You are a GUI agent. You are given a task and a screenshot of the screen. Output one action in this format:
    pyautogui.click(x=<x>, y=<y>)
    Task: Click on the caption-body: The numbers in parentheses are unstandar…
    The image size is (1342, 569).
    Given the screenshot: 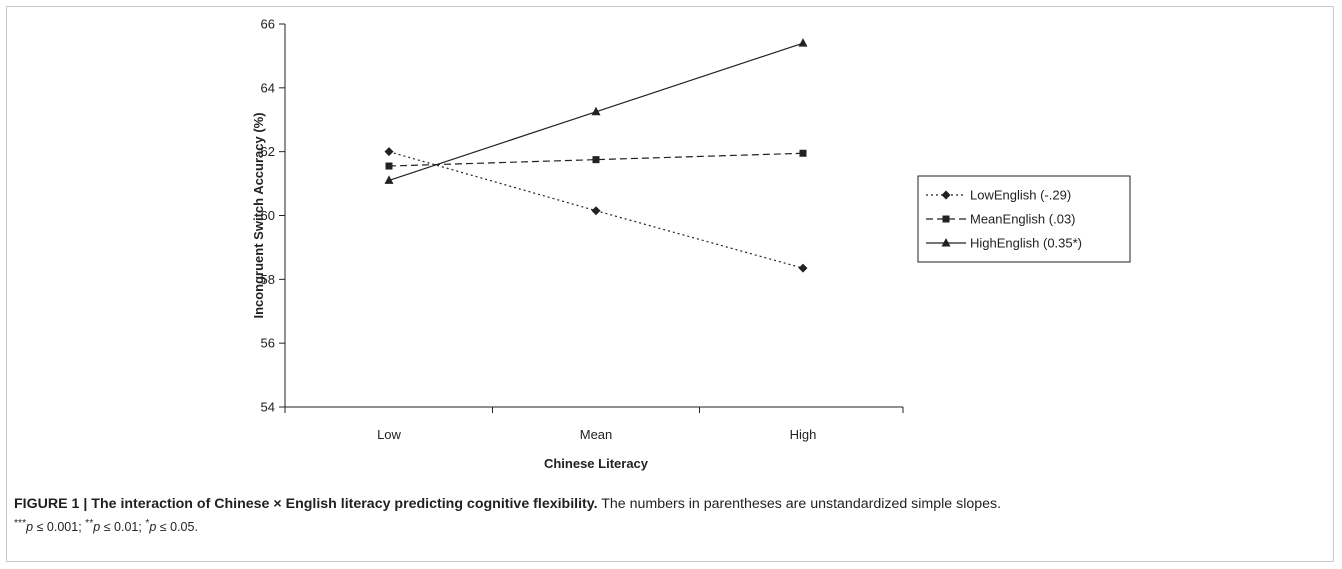 What is the action you would take?
    pyautogui.click(x=799, y=504)
    